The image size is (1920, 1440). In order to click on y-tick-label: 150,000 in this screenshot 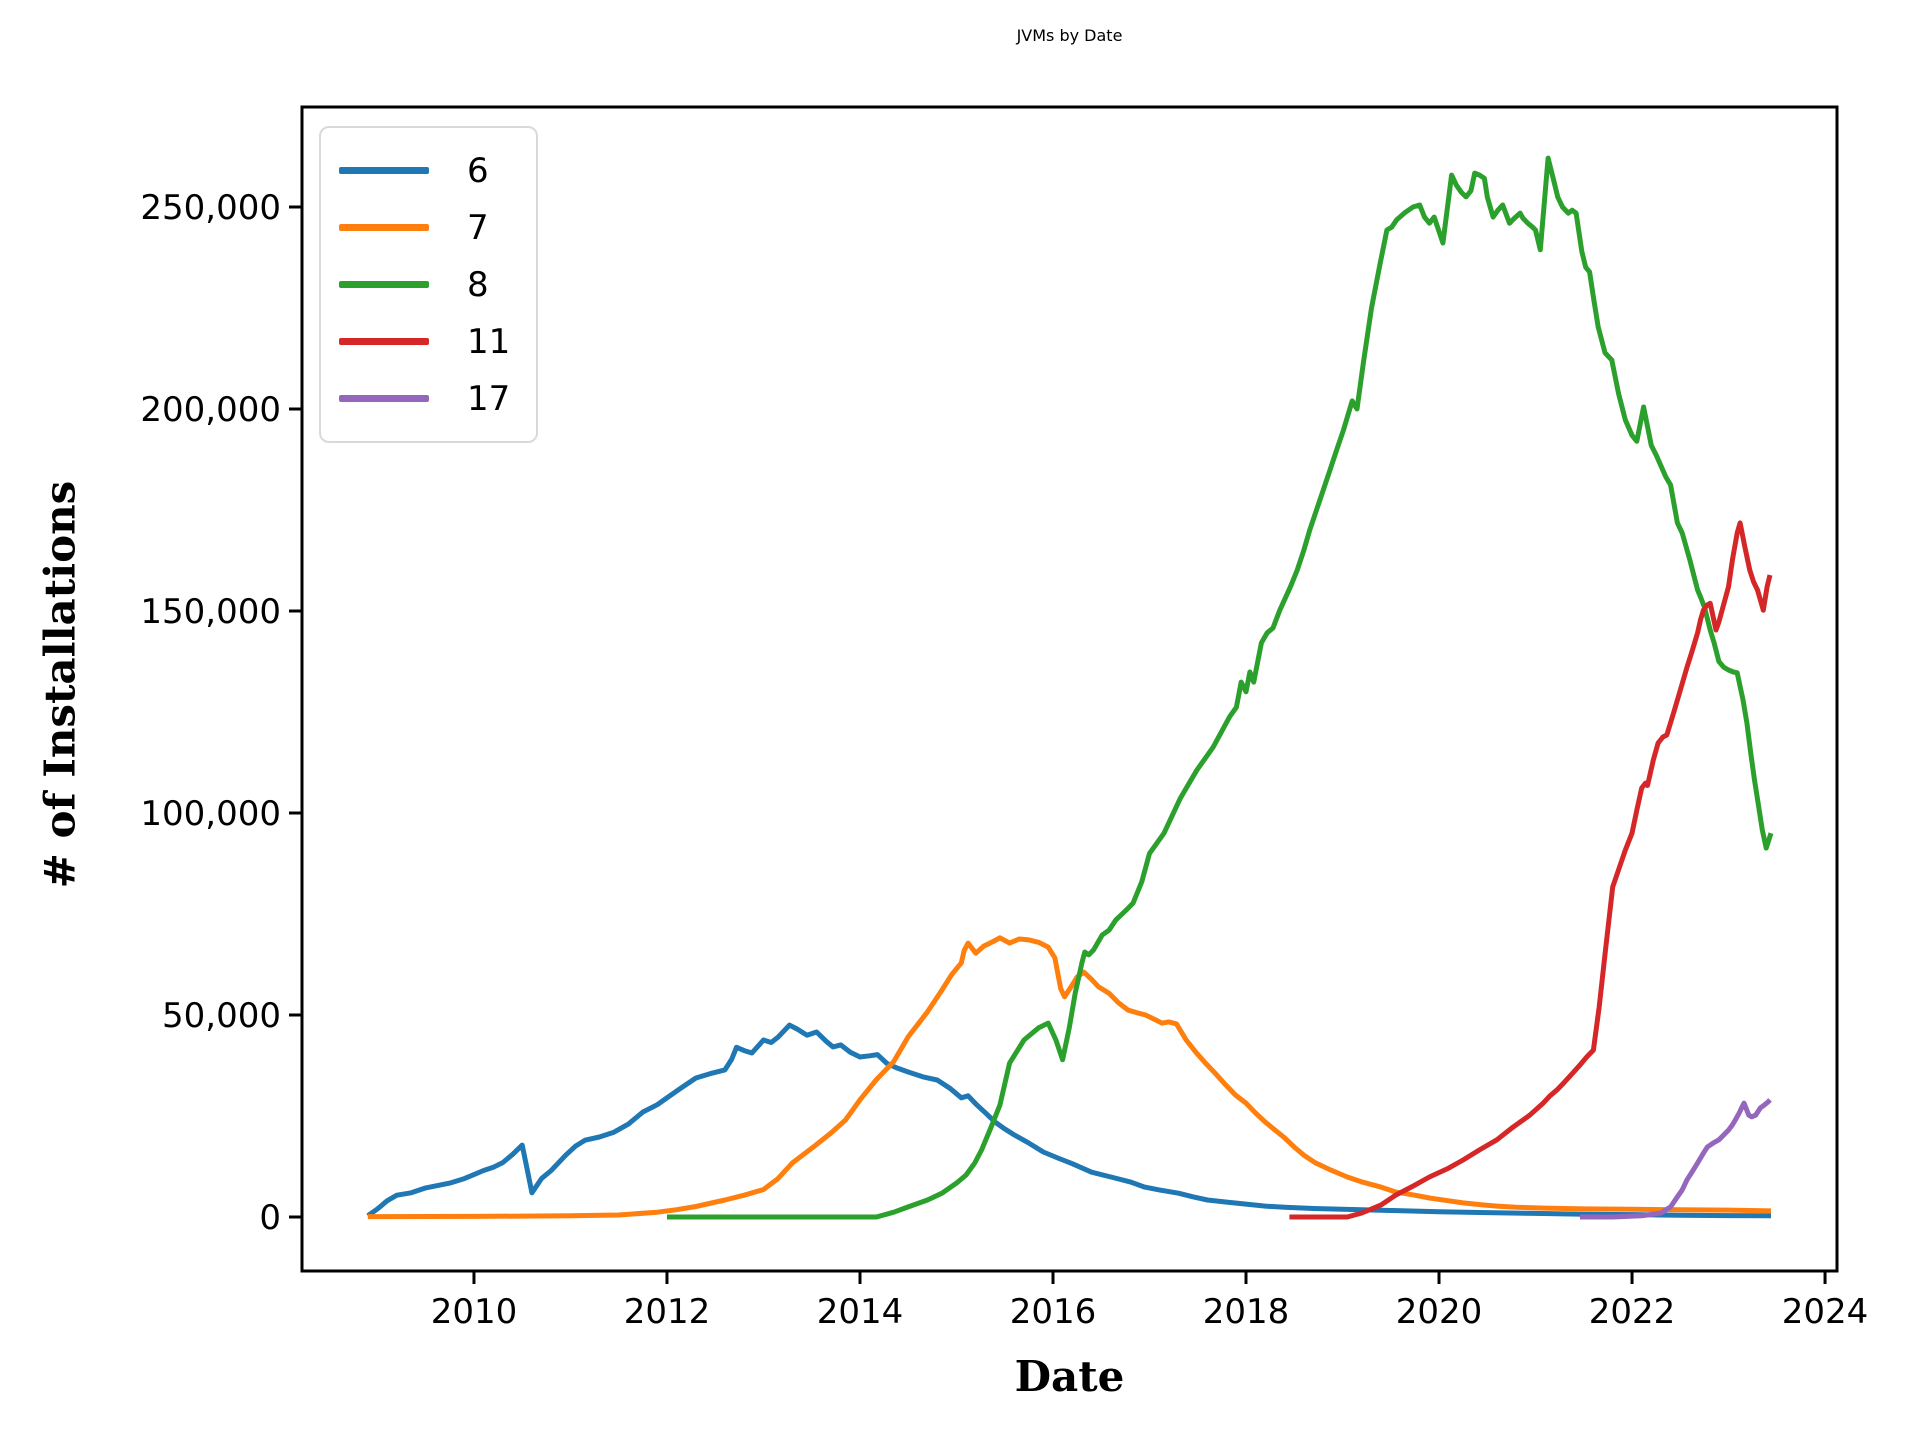, I will do `click(210, 612)`.